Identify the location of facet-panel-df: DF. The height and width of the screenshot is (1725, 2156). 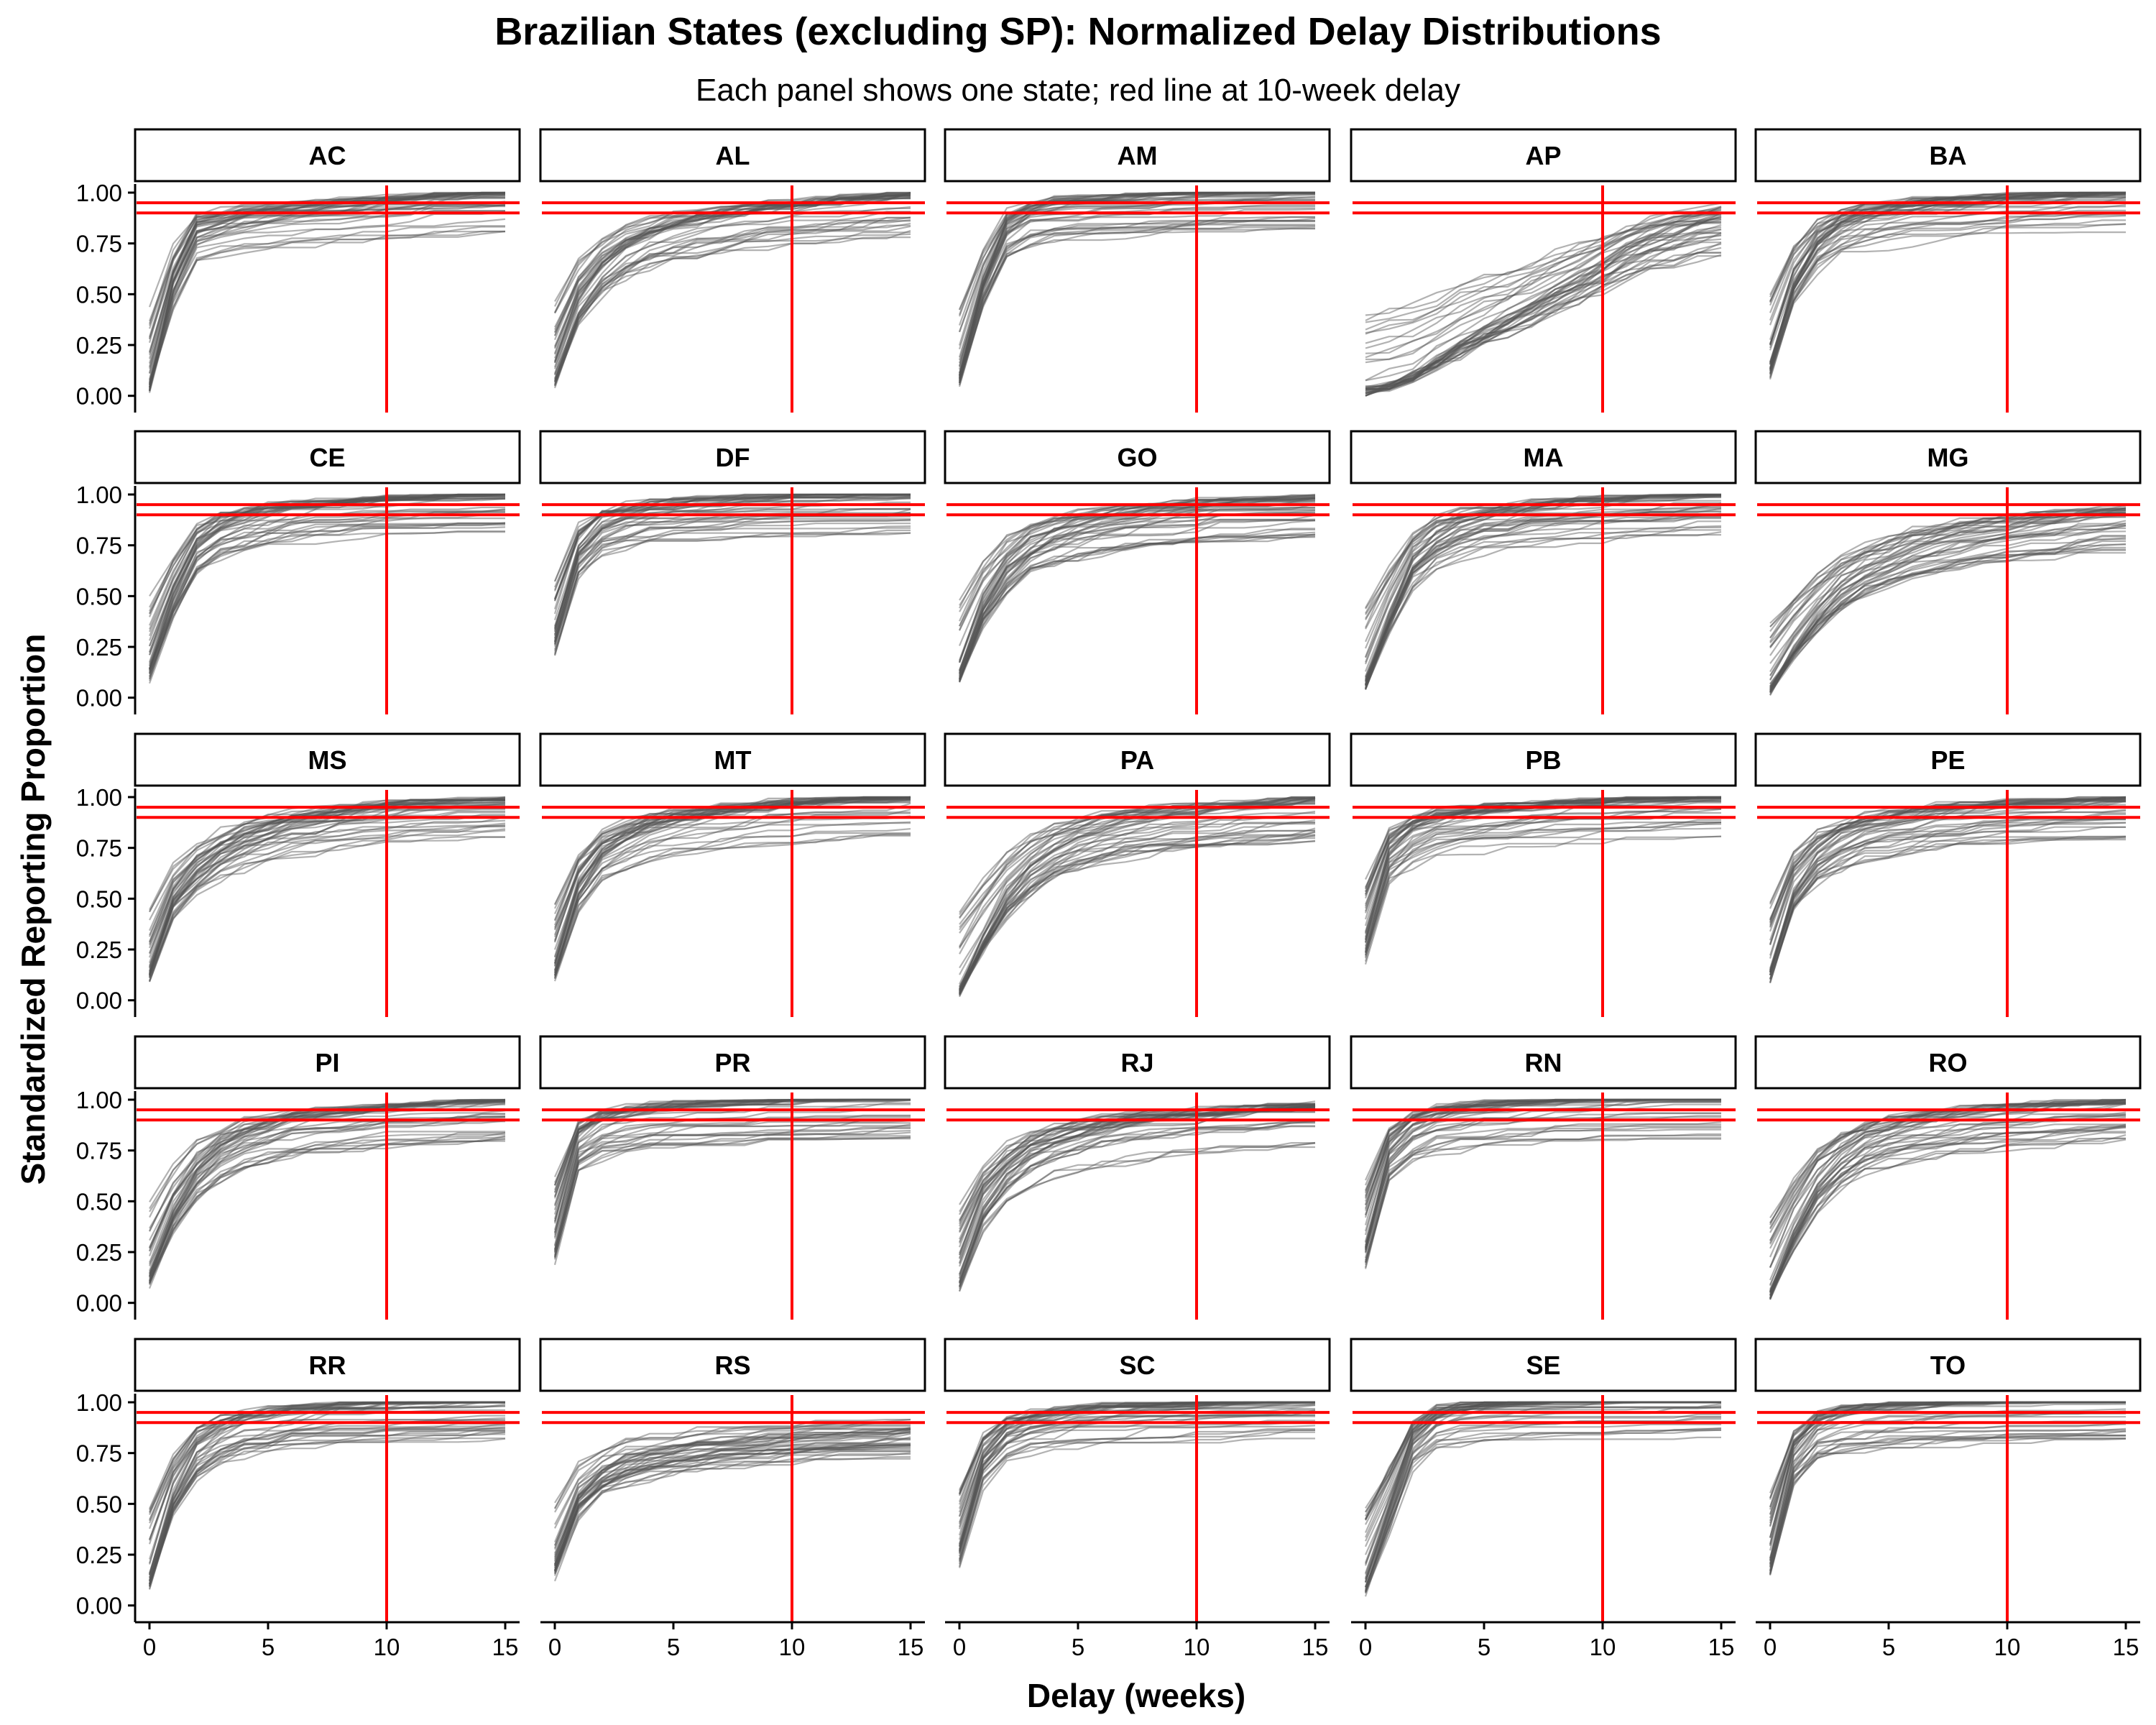
(733, 572).